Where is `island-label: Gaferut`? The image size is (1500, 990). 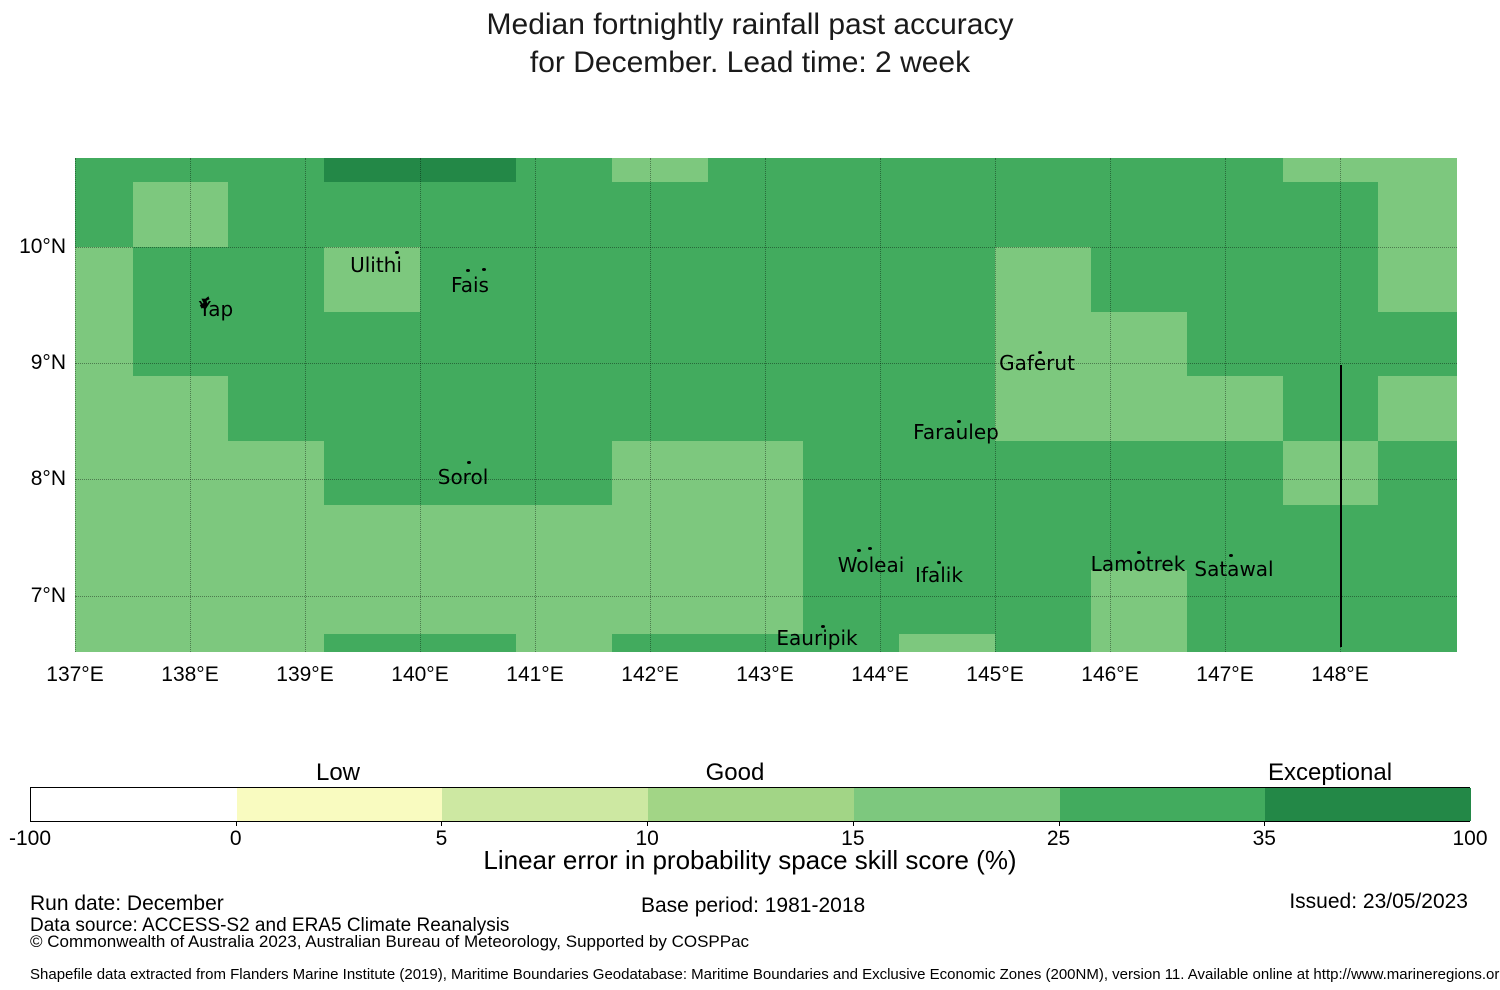 island-label: Gaferut is located at coordinates (1037, 363).